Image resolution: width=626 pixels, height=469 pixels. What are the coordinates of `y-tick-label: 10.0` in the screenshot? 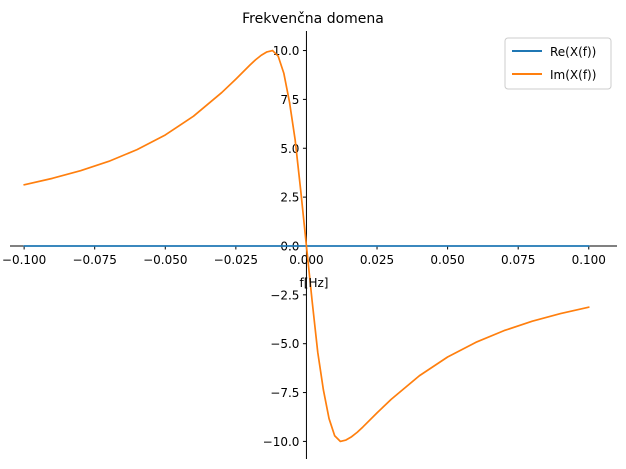 It's located at (286, 51).